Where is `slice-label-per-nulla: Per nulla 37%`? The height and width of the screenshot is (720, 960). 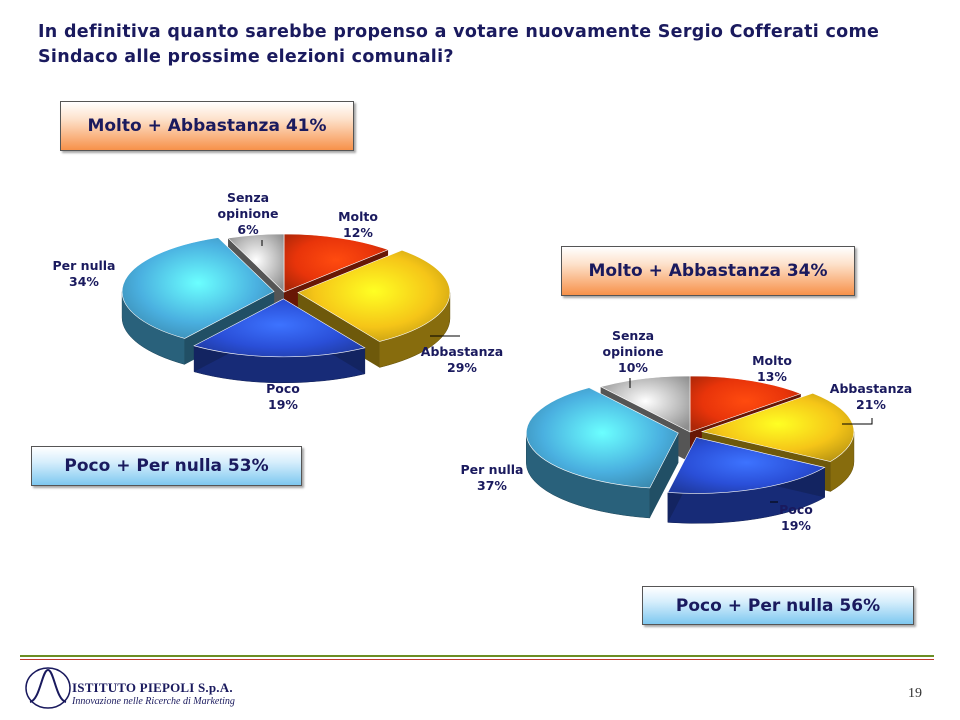
slice-label-per-nulla: Per nulla 37% is located at coordinates (492, 477).